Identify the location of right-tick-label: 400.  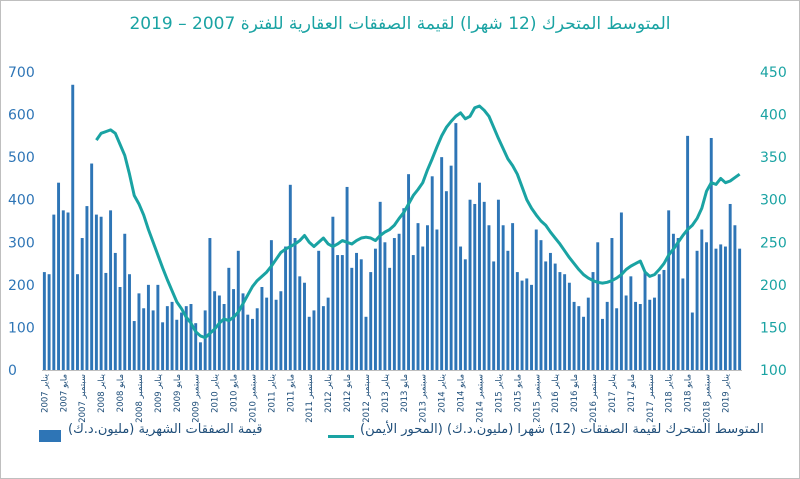
(773, 116).